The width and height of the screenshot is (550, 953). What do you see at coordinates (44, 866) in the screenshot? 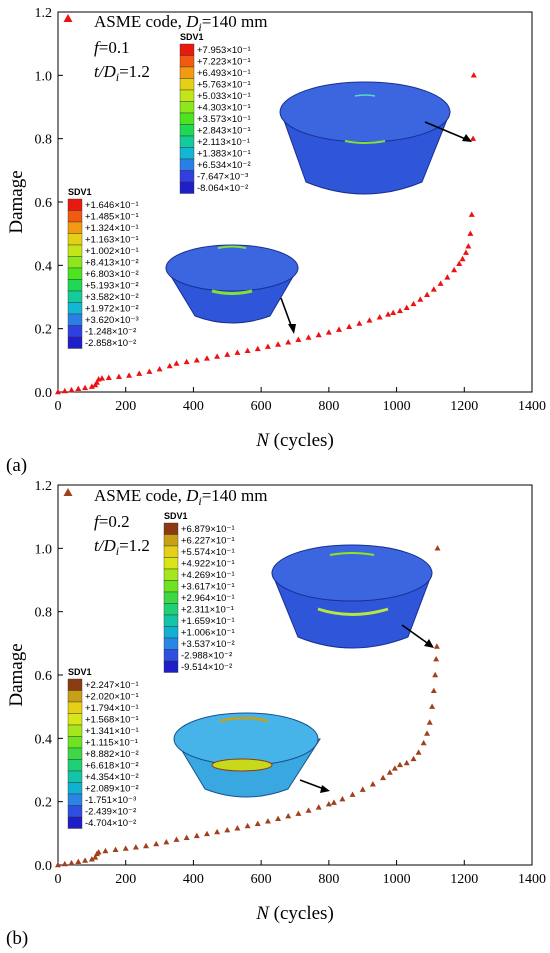
I see `y-tick-label-b-0: 0.0` at bounding box center [44, 866].